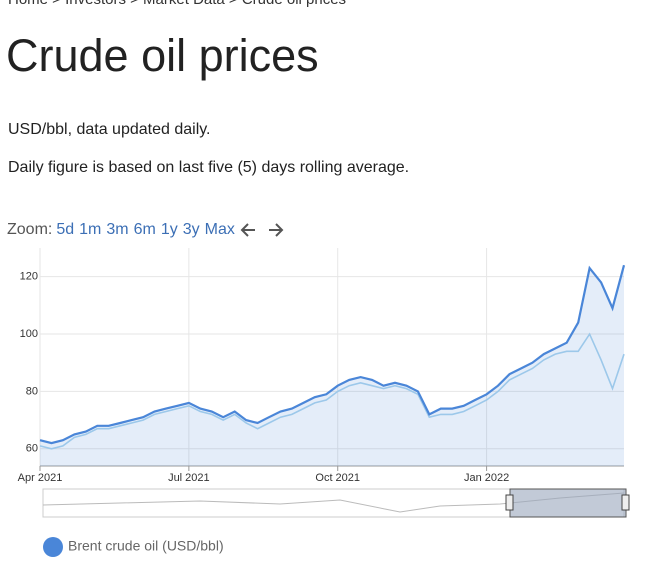 The image size is (657, 567). Describe the element at coordinates (189, 478) in the screenshot. I see `x-tick-label: Jul 2021` at that location.